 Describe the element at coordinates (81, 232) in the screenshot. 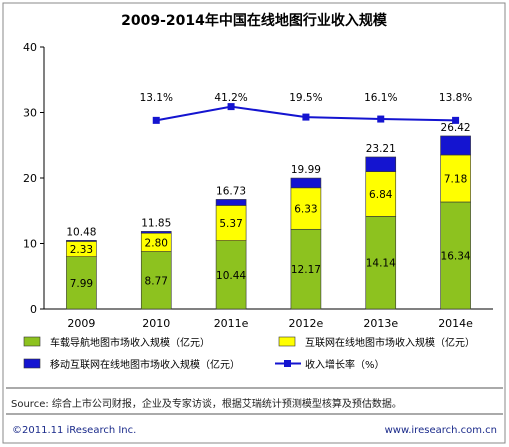

I see `bar-total-label: 10.48` at that location.